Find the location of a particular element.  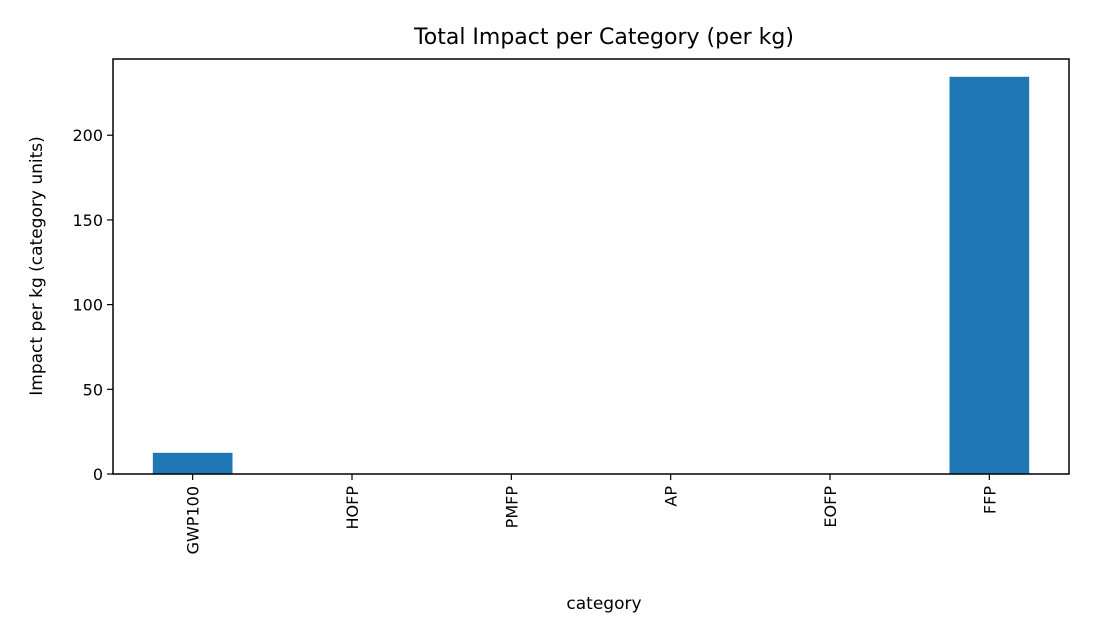

y-tick-label: 100 is located at coordinates (87, 305).